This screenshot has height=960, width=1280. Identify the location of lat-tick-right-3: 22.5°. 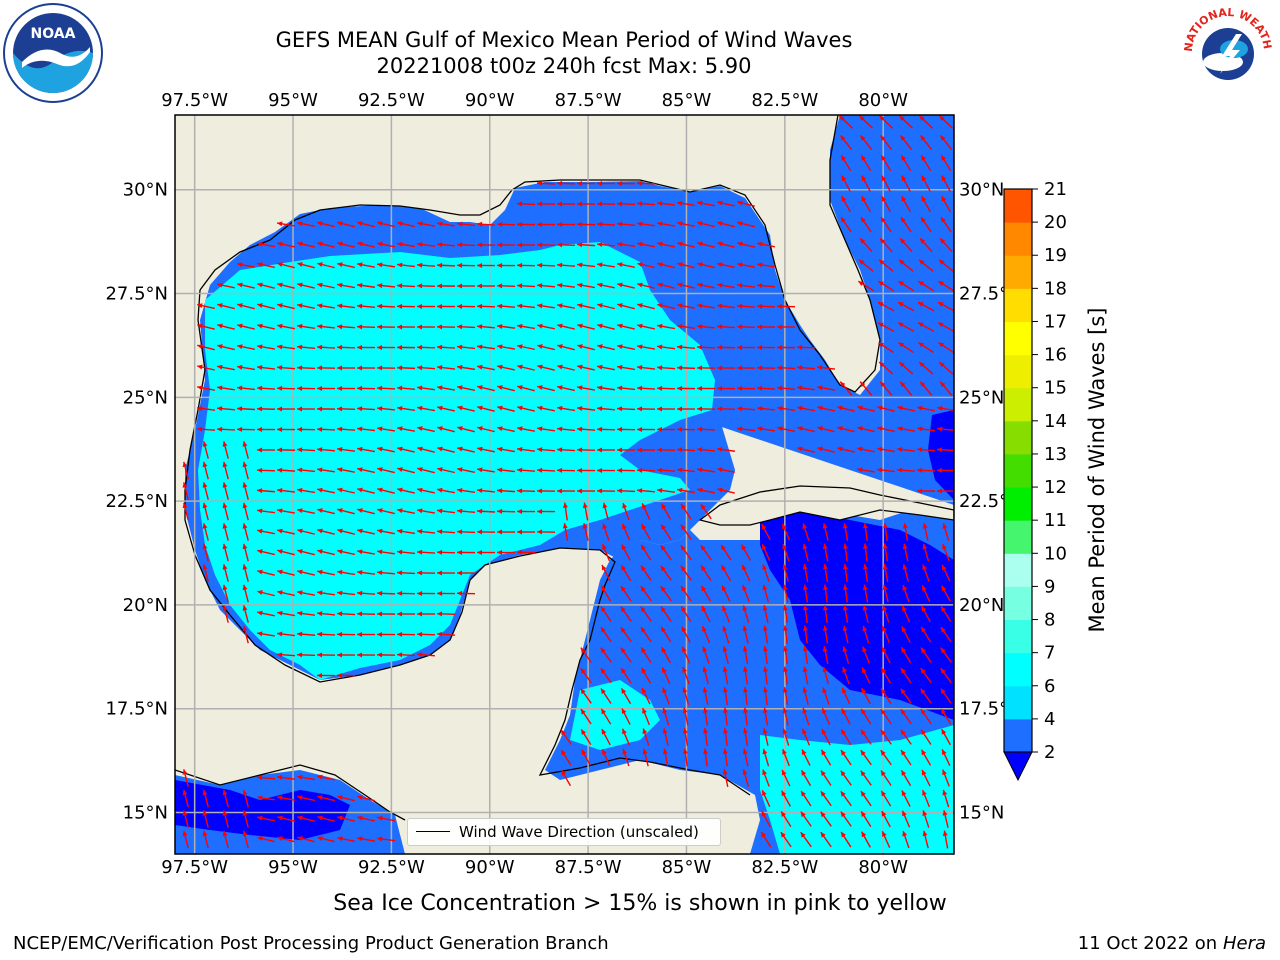
(983, 501).